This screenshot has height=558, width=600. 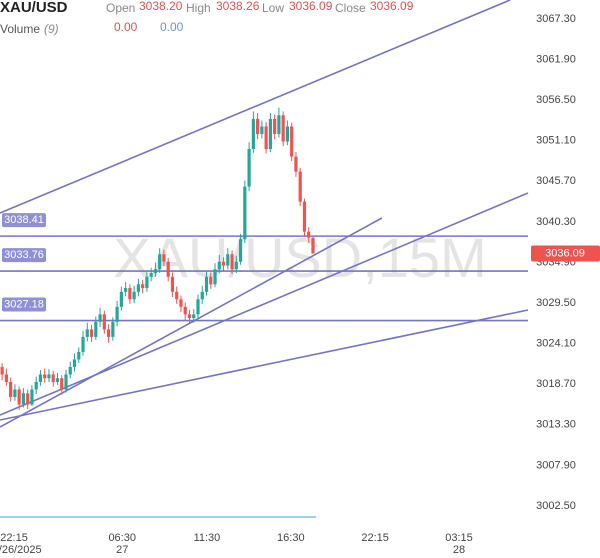 I want to click on volume-param: (9), so click(x=51, y=29).